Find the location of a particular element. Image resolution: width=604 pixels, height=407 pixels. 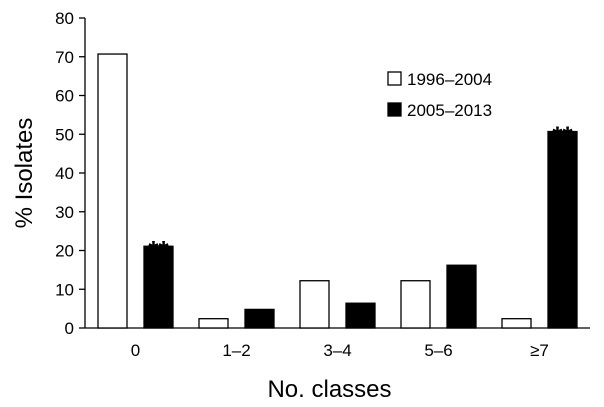

x-tick-label: 3–4 is located at coordinates (337, 350).